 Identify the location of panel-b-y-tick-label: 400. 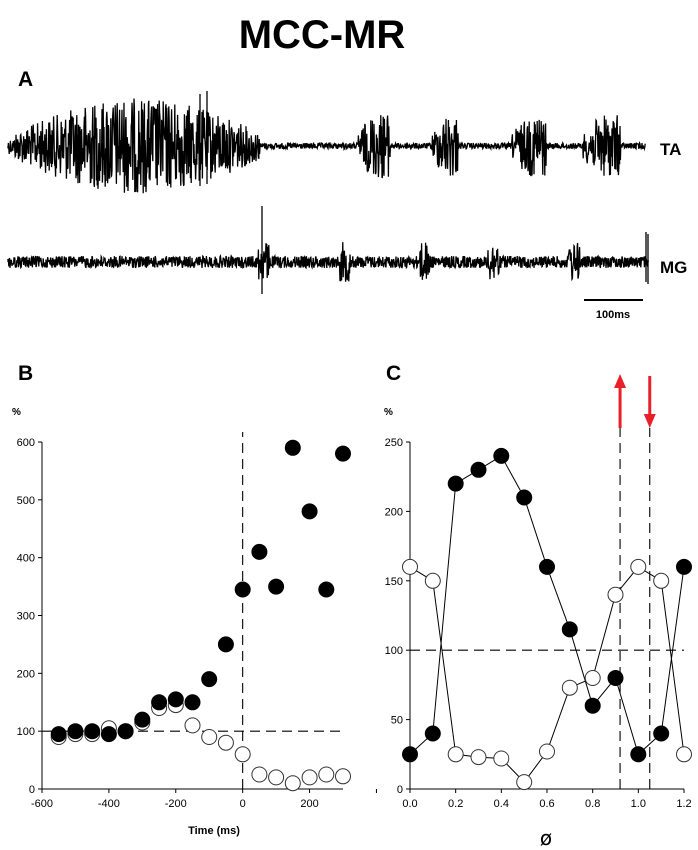
(26, 559).